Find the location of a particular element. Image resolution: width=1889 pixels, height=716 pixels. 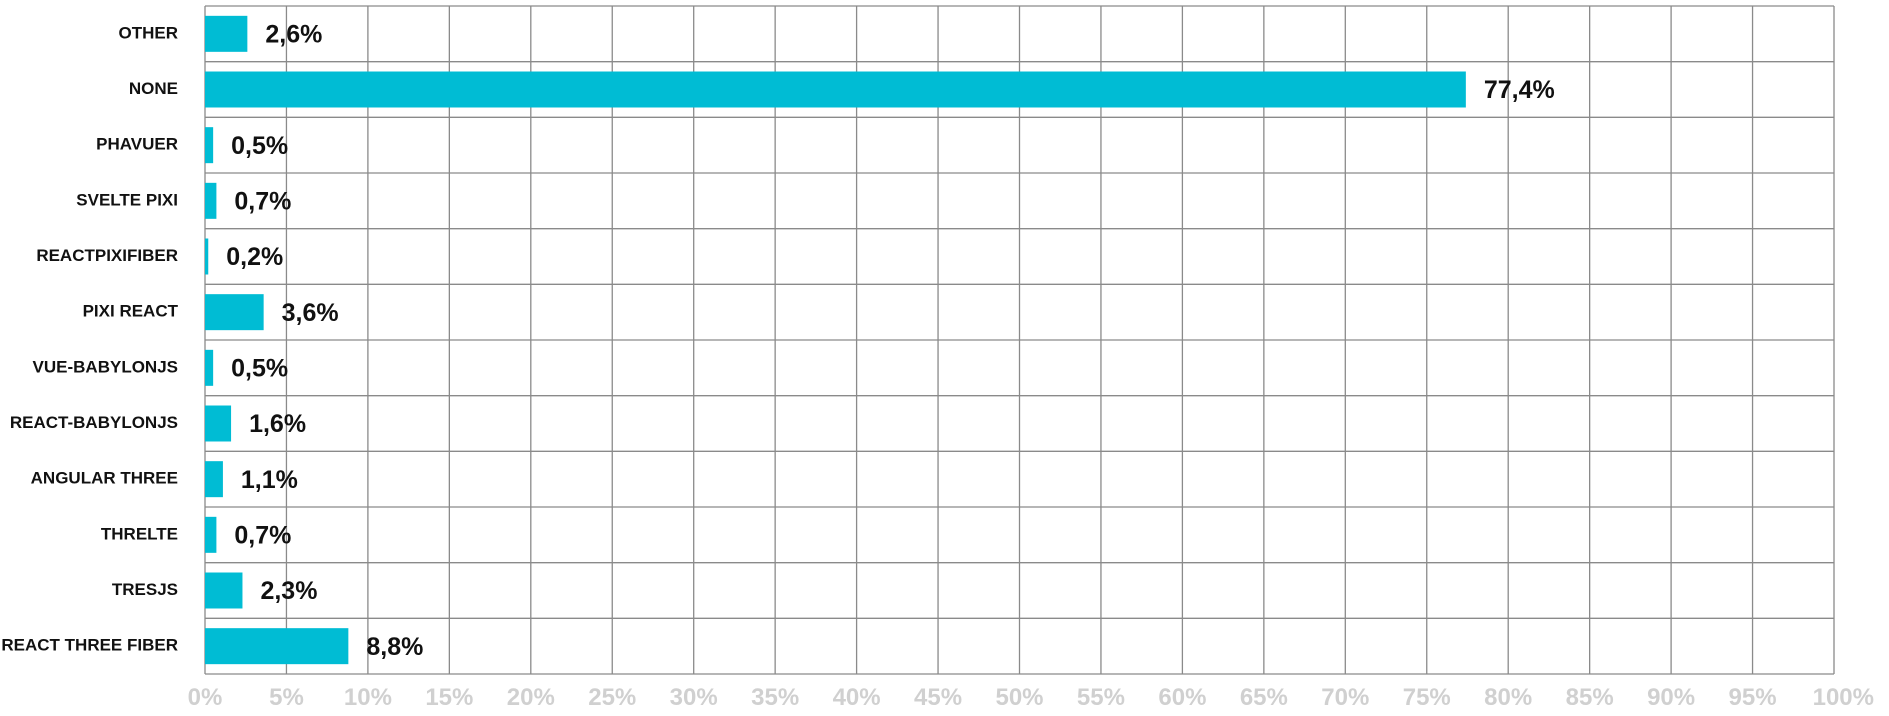

x-tick-label: 0% is located at coordinates (205, 697).